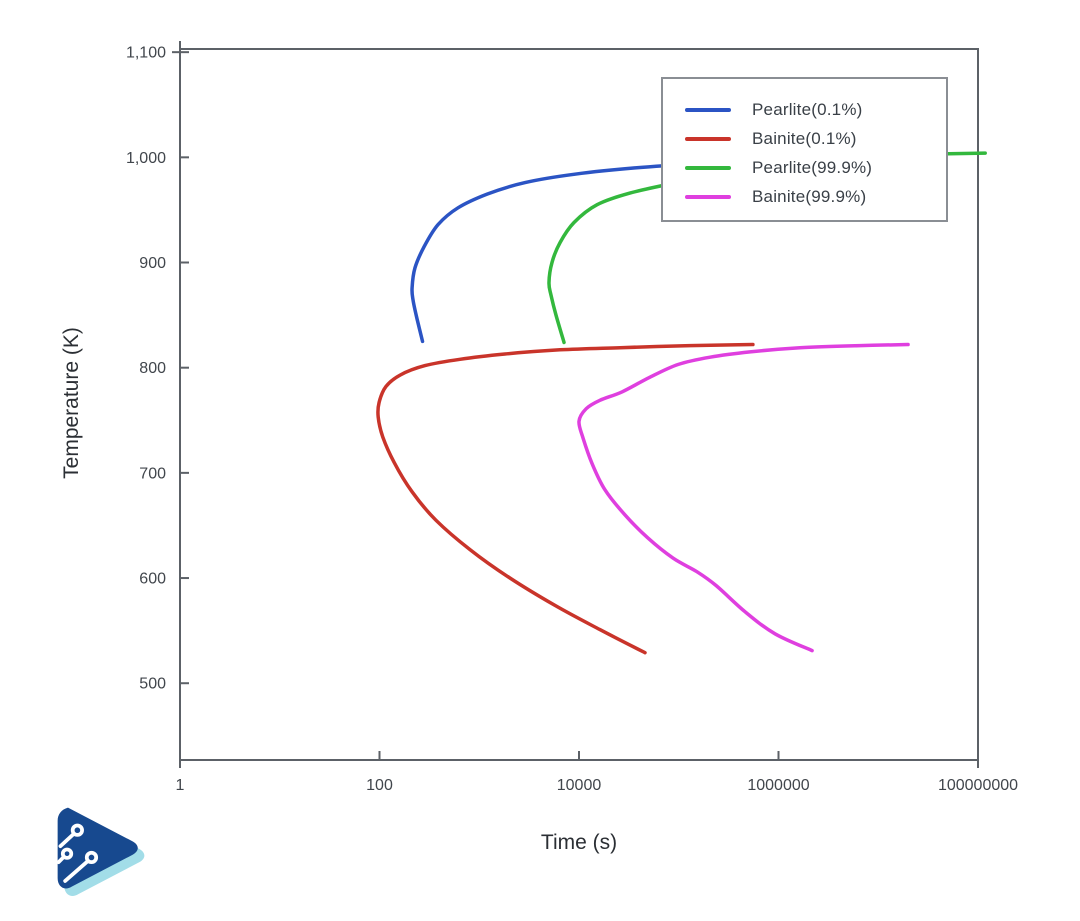  Describe the element at coordinates (71, 403) in the screenshot. I see `y-axis-title: Temperature (K)` at that location.